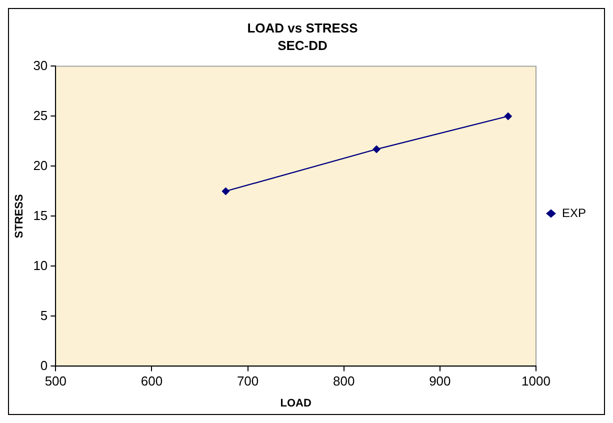 The height and width of the screenshot is (423, 613). I want to click on x-axis-title: LOAD, so click(296, 403).